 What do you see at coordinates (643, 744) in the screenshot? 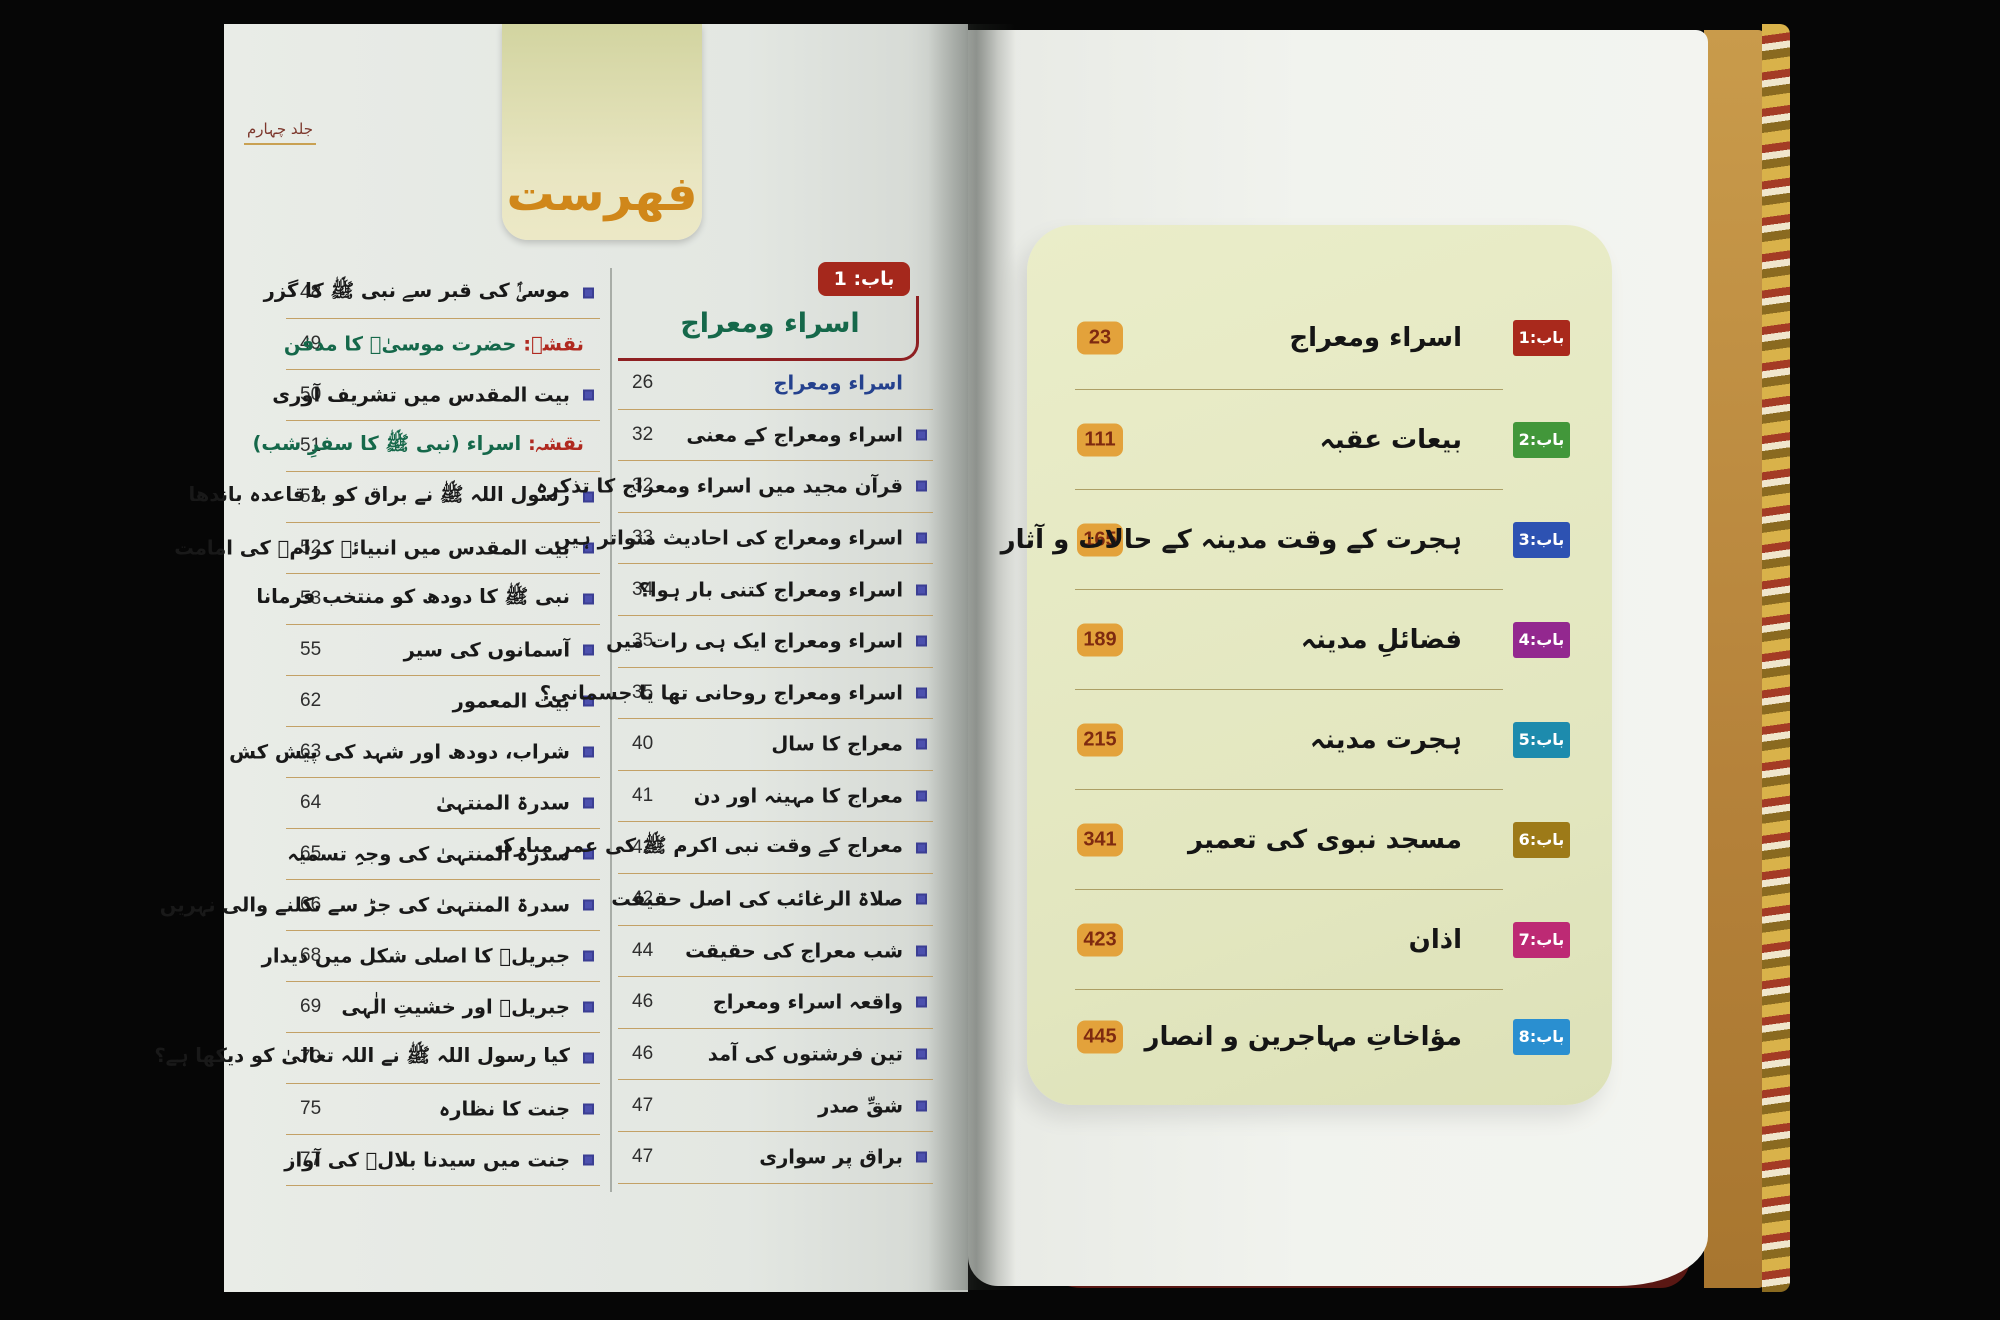
I see `toc-page-number: 40` at bounding box center [643, 744].